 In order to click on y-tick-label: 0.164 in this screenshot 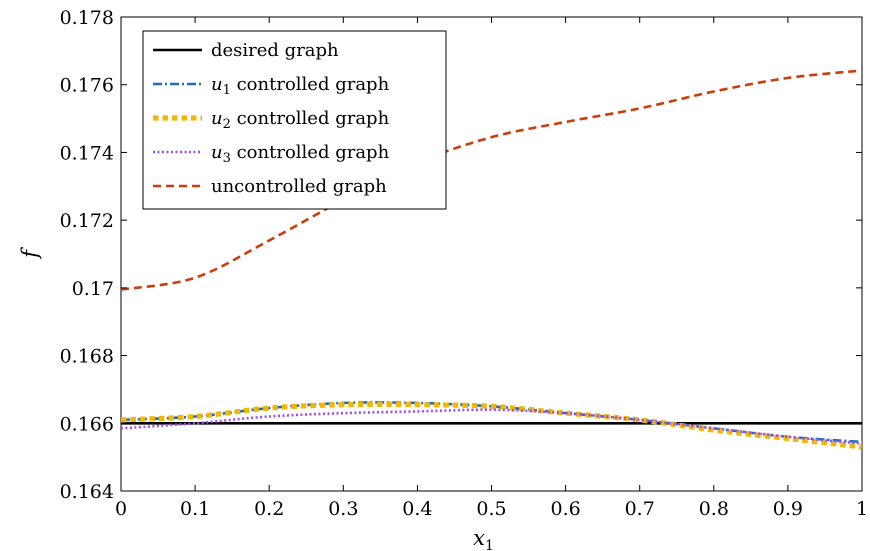, I will do `click(87, 492)`.